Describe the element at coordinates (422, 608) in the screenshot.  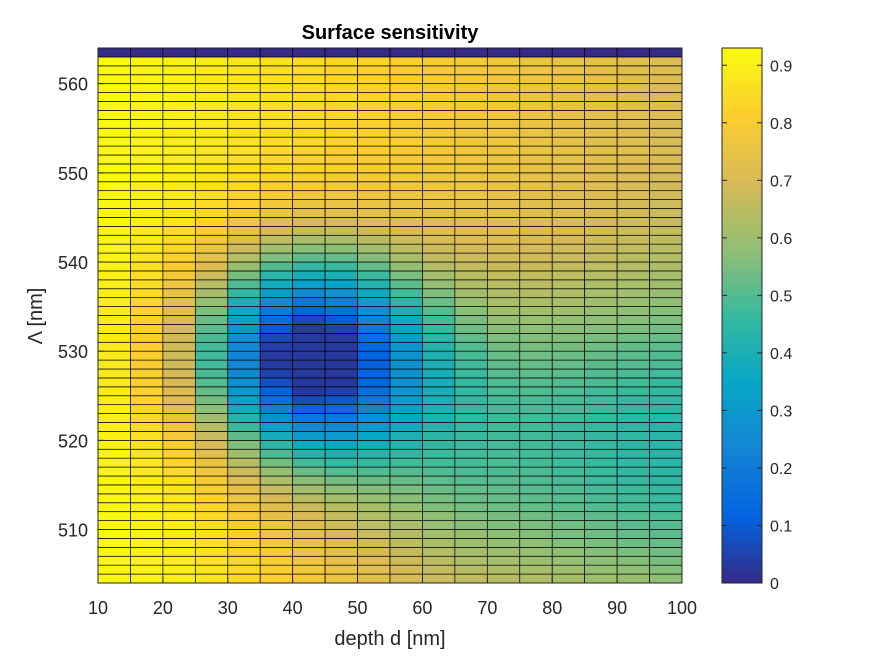
I see `x-tick-label: 60` at that location.